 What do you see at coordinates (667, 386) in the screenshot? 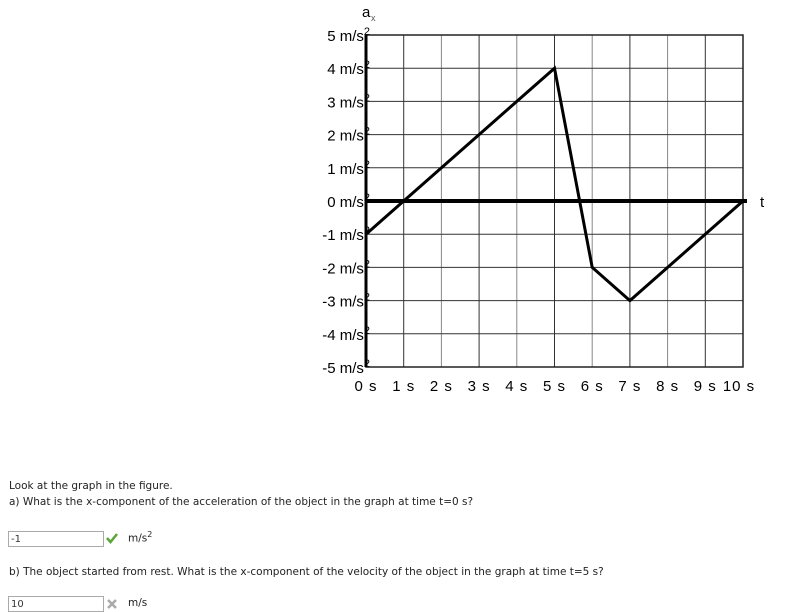
I see `x-tick-label: 8 s` at bounding box center [667, 386].